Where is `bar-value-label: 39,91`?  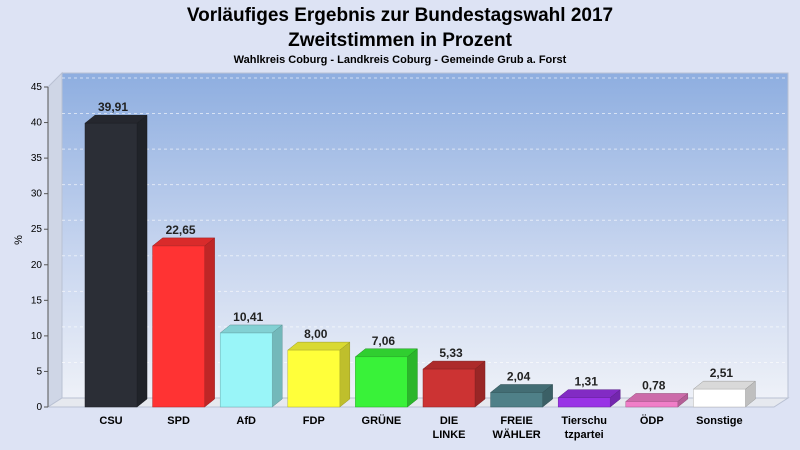 bar-value-label: 39,91 is located at coordinates (113, 107).